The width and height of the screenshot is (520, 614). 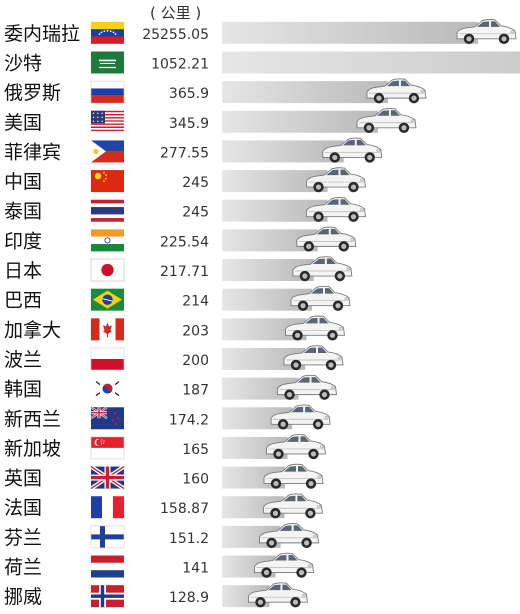 I want to click on chart-row: 新加坡 165, so click(x=165, y=447).